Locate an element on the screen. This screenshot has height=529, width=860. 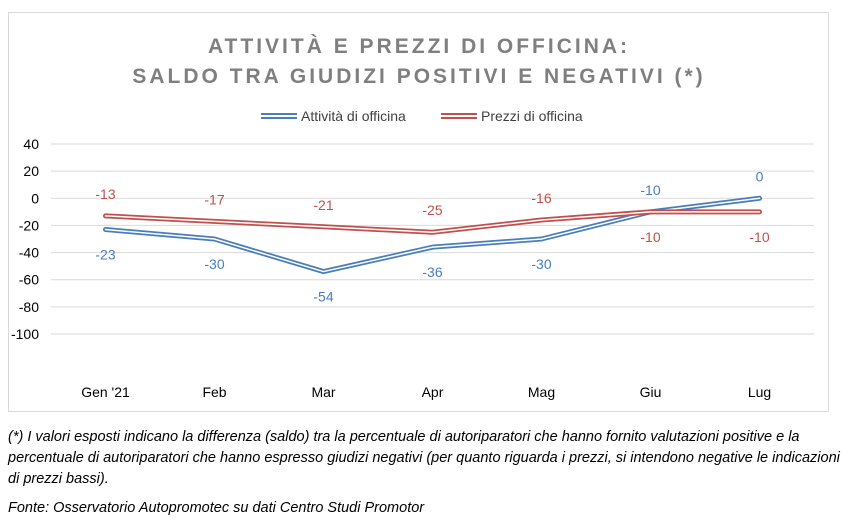
x-tick-label: Mag is located at coordinates (541, 392).